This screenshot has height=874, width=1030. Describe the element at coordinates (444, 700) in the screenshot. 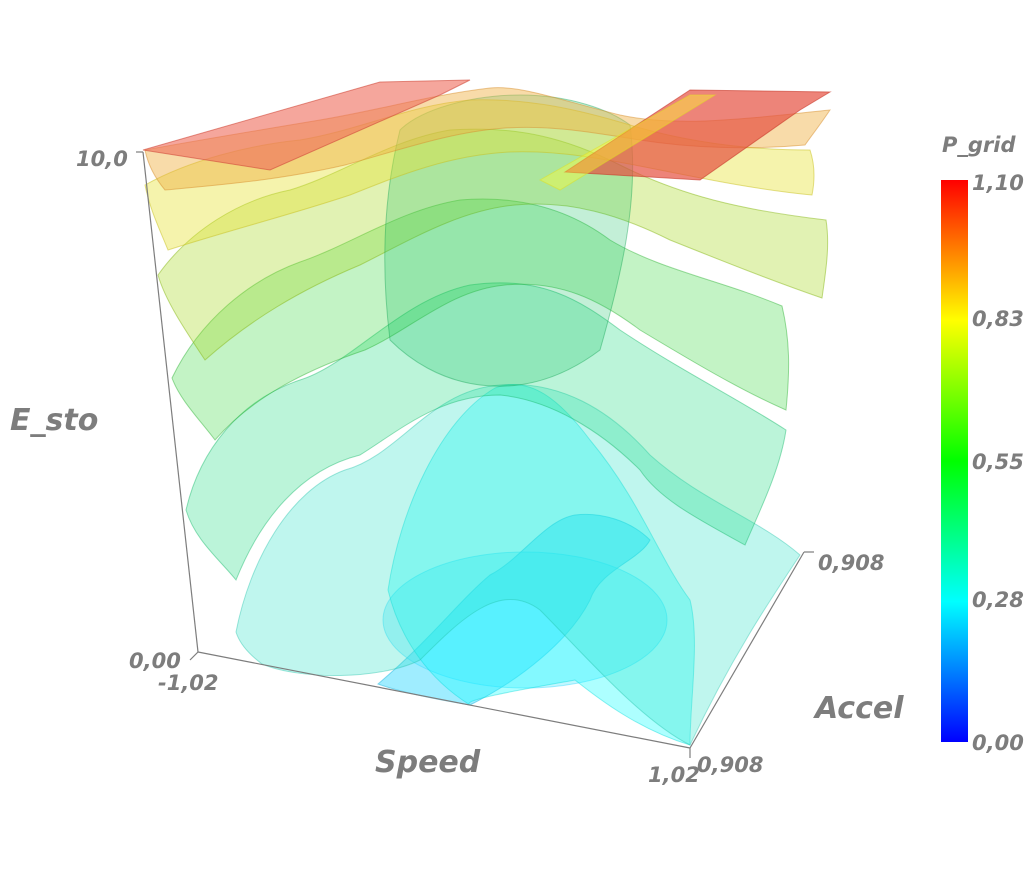

I see `x-axis-line` at that location.